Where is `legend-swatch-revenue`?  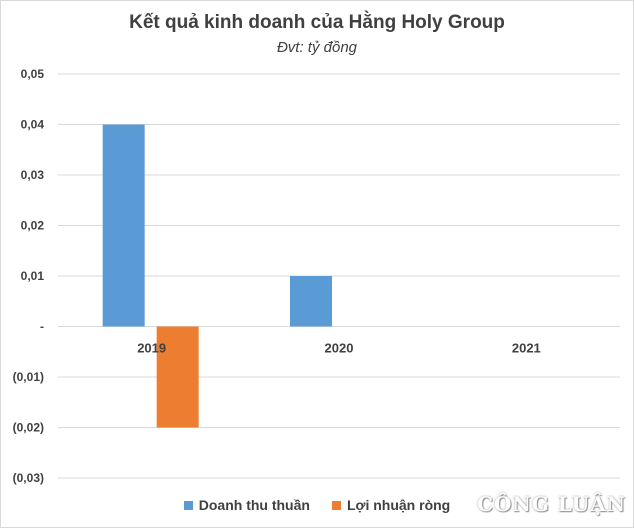
legend-swatch-revenue is located at coordinates (188, 505).